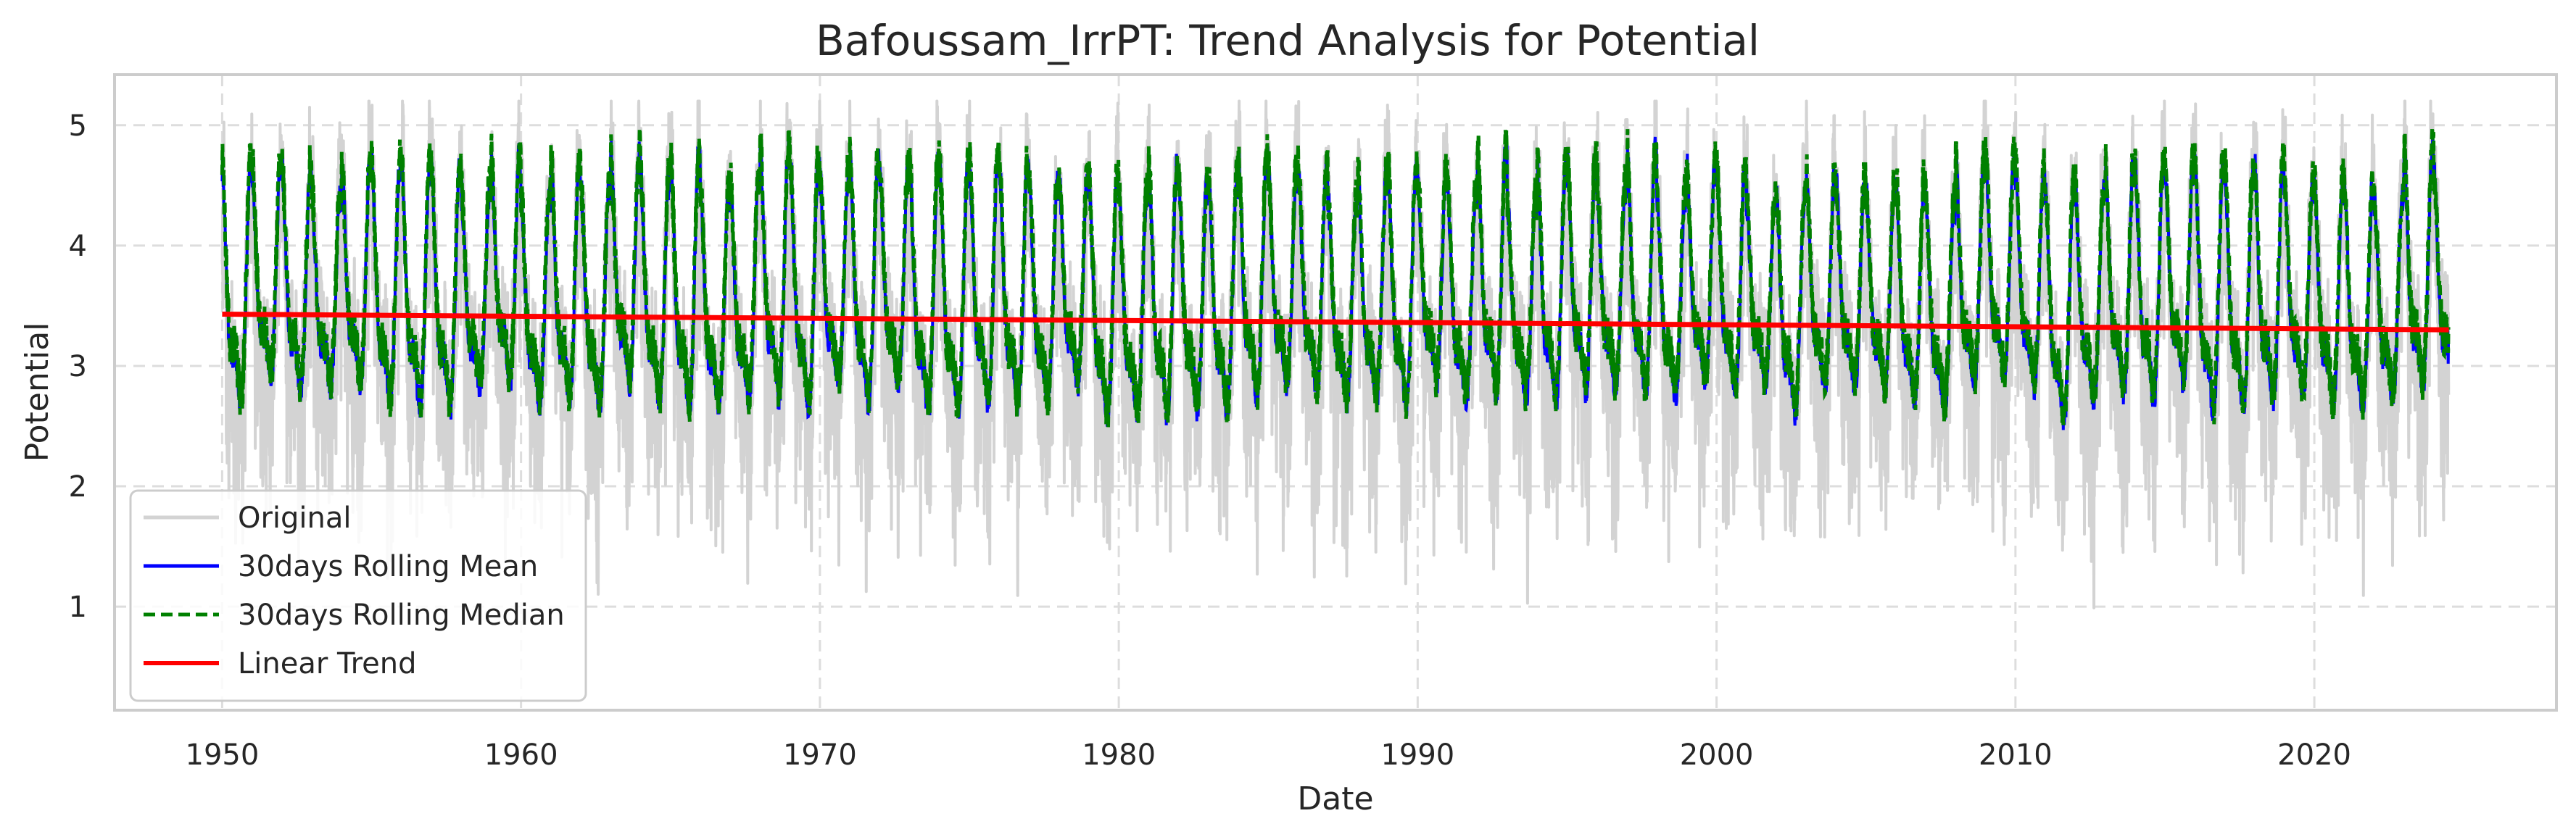 The width and height of the screenshot is (2576, 837). Describe the element at coordinates (1335, 798) in the screenshot. I see `x-axis-label: Date` at that location.